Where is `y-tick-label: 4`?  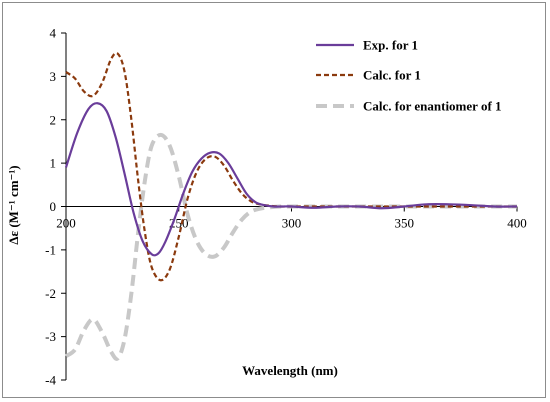 y-tick-label: 4 is located at coordinates (53, 33).